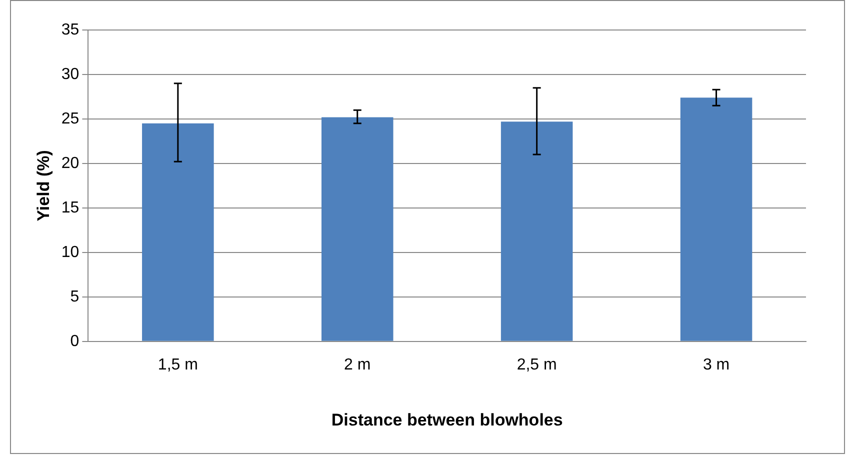  Describe the element at coordinates (43, 186) in the screenshot. I see `y-axis-title: Yield (%)` at that location.